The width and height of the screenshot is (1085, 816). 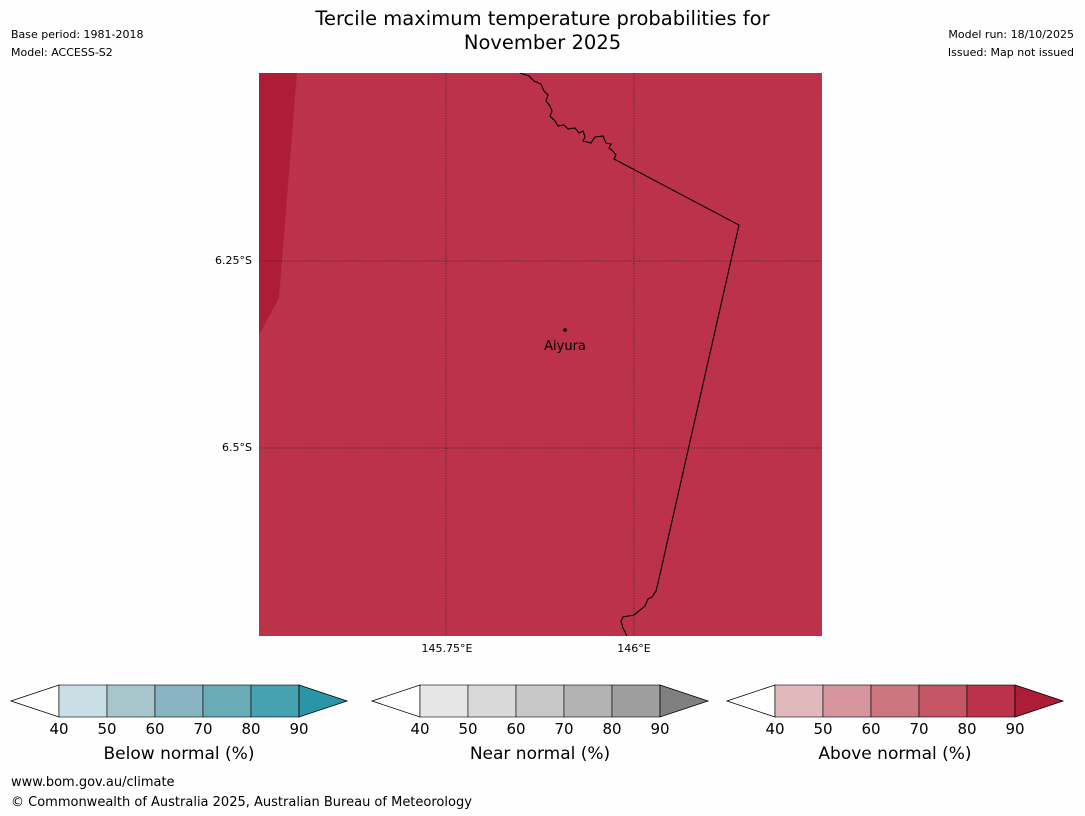 What do you see at coordinates (895, 754) in the screenshot?
I see `legend-title-above: Above normal (%)` at bounding box center [895, 754].